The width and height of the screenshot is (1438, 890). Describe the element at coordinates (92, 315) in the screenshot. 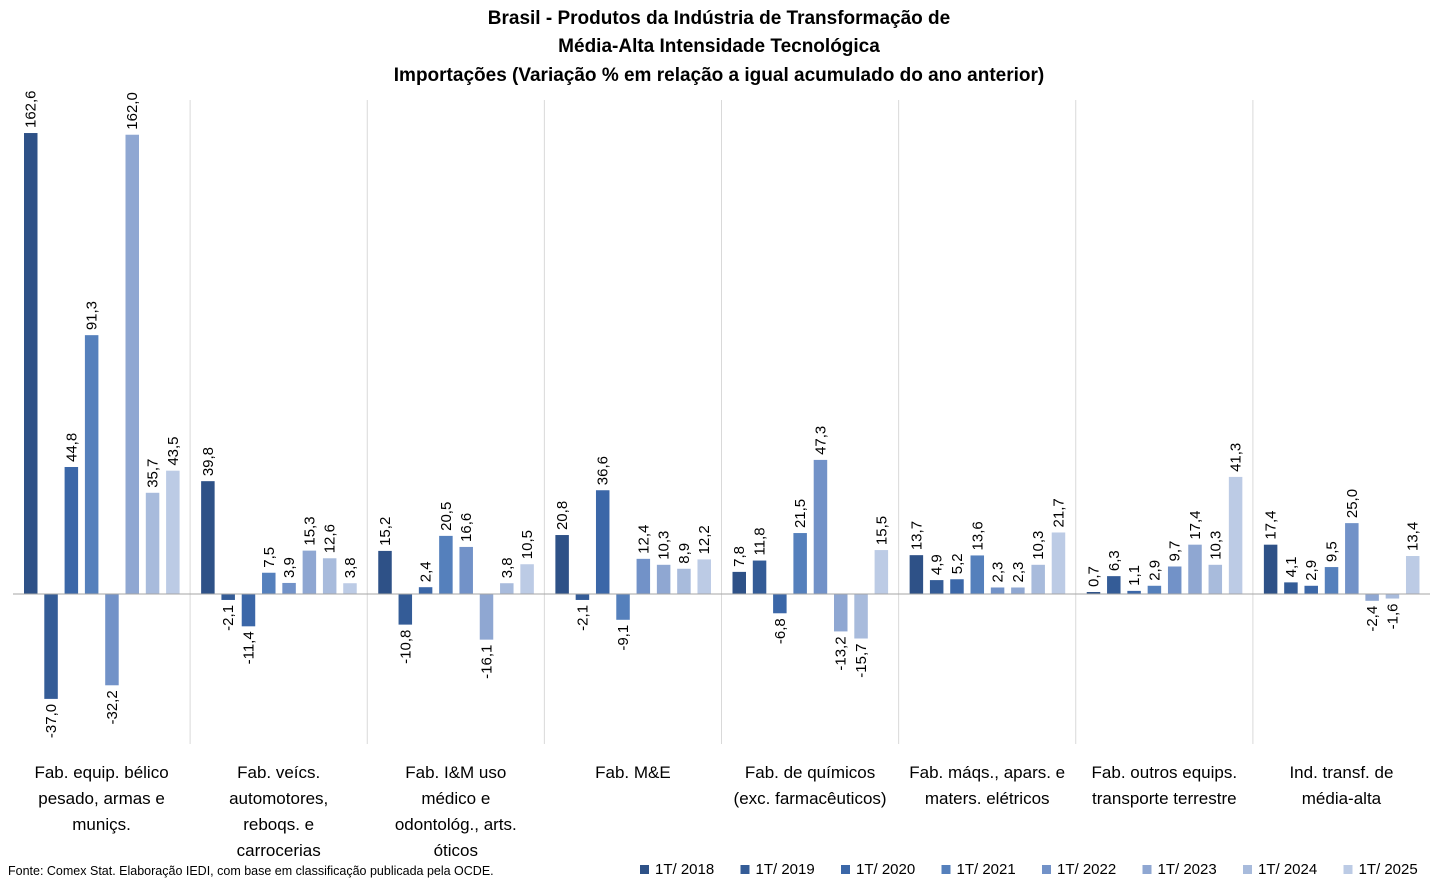

I see `value-label: 91,3` at that location.